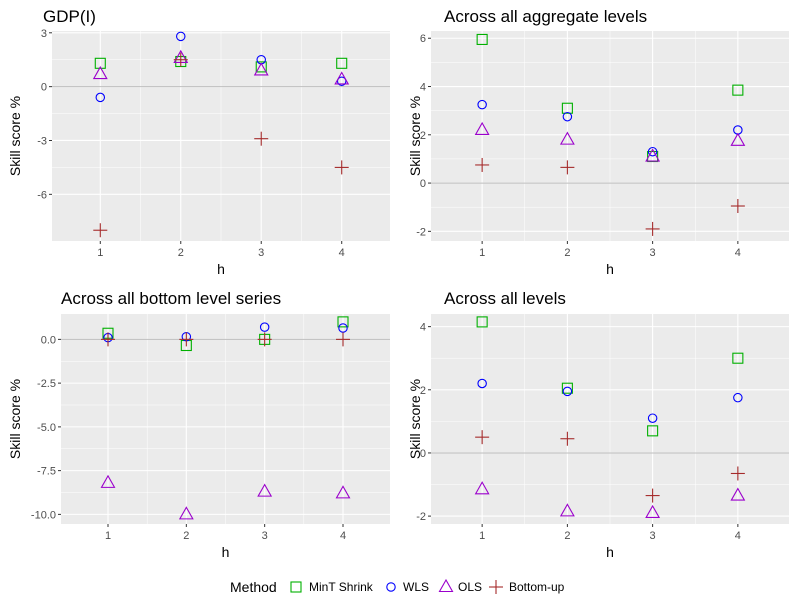  What do you see at coordinates (43, 515) in the screenshot?
I see `y-tick-label: -10.0` at bounding box center [43, 515].